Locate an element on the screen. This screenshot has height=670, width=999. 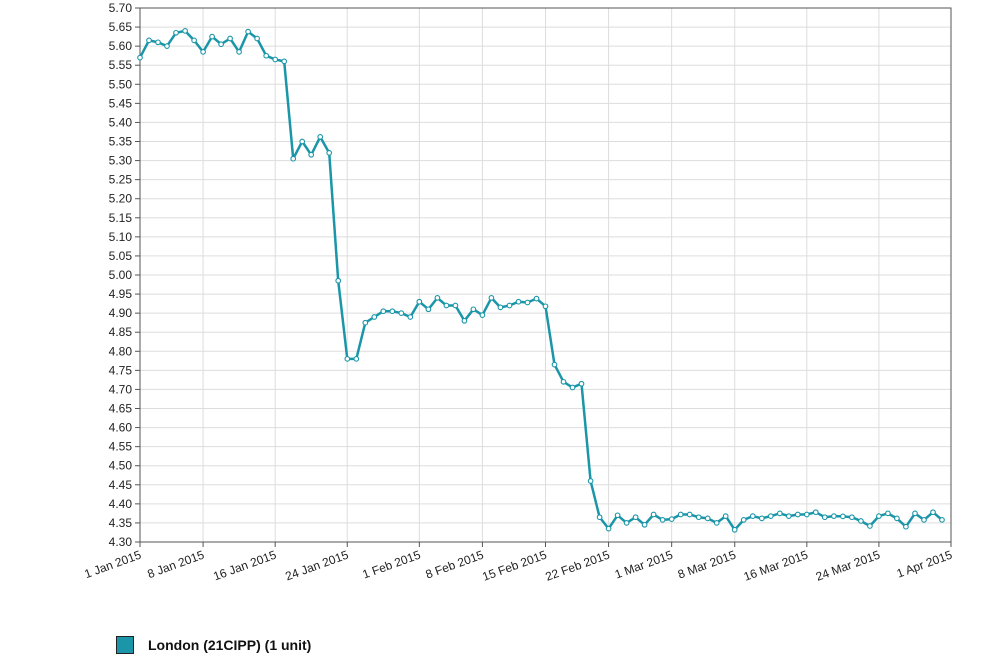
y-tick-label: 4.35 is located at coordinates (121, 523).